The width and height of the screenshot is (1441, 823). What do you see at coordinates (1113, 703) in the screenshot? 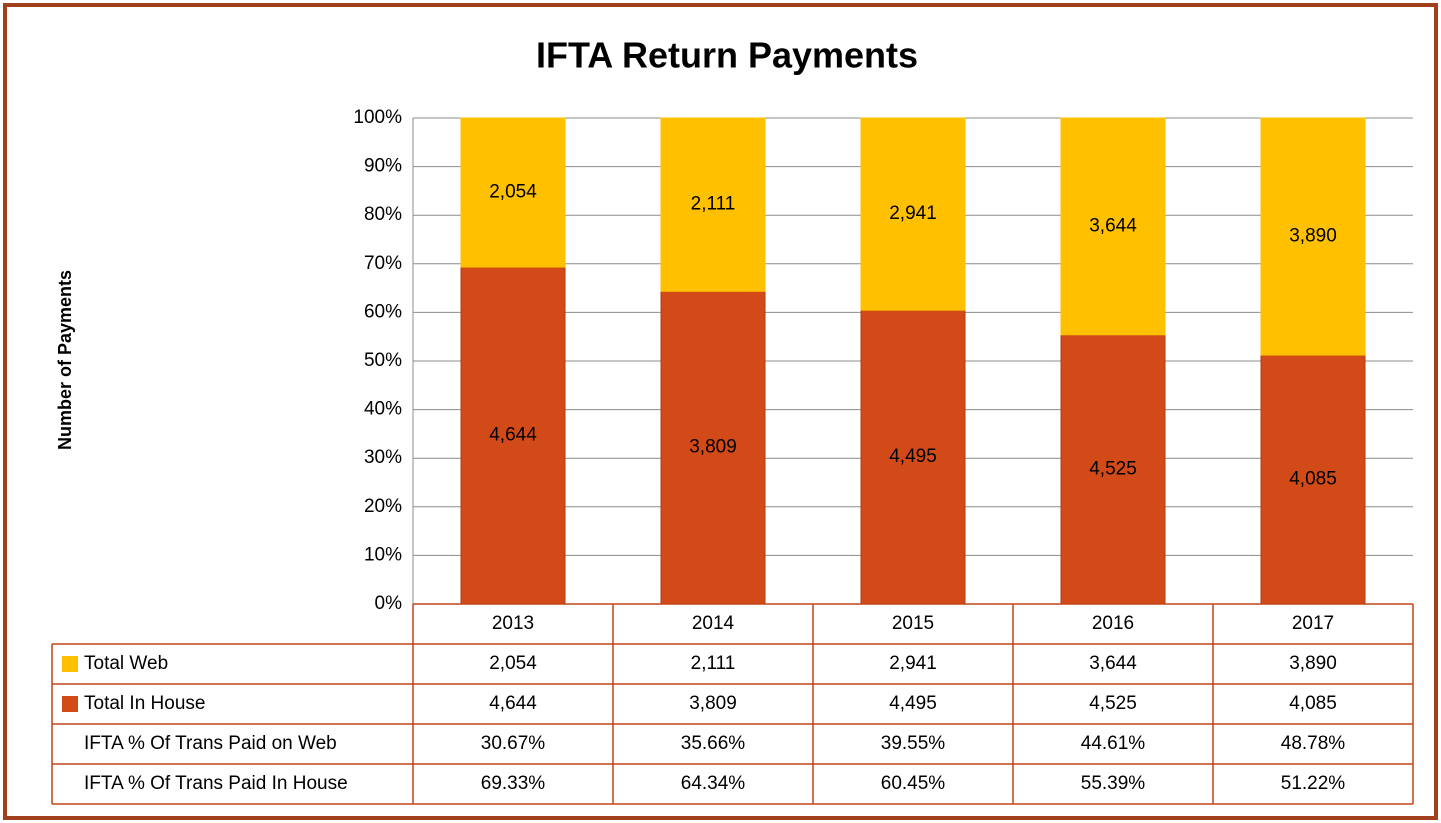
I see `table-cell: 4,525` at bounding box center [1113, 703].